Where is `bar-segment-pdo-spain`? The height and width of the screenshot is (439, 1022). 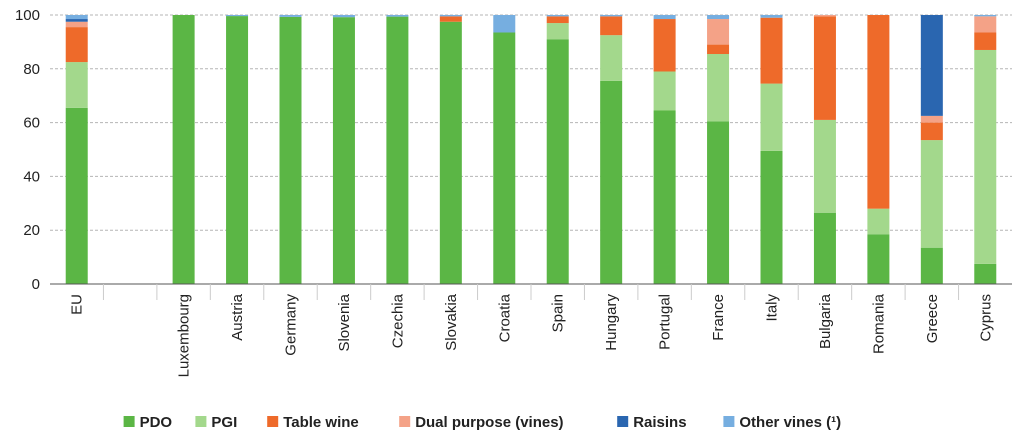
bar-segment-pdo-spain is located at coordinates (557, 162).